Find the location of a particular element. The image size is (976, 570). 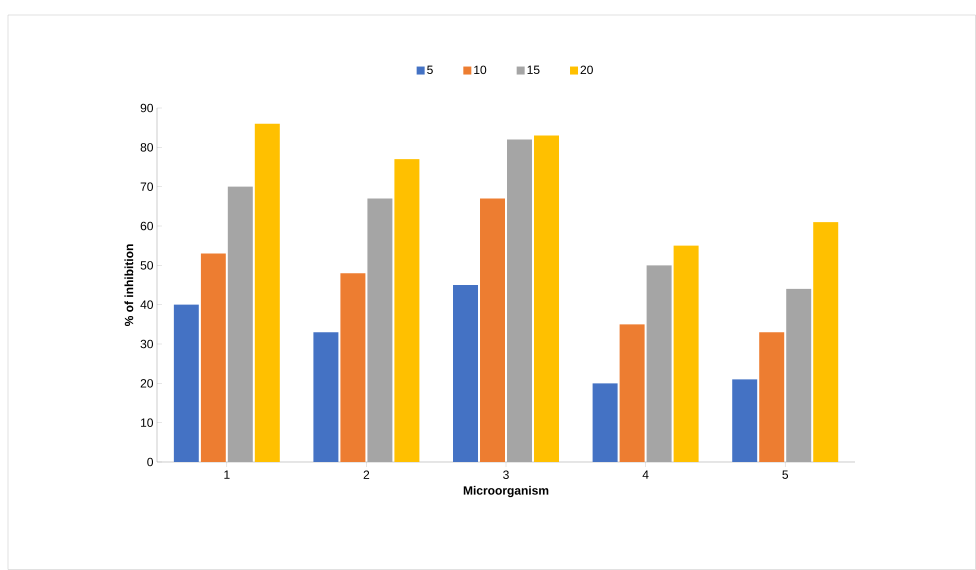

x-axis-title: Microorganism is located at coordinates (506, 492).